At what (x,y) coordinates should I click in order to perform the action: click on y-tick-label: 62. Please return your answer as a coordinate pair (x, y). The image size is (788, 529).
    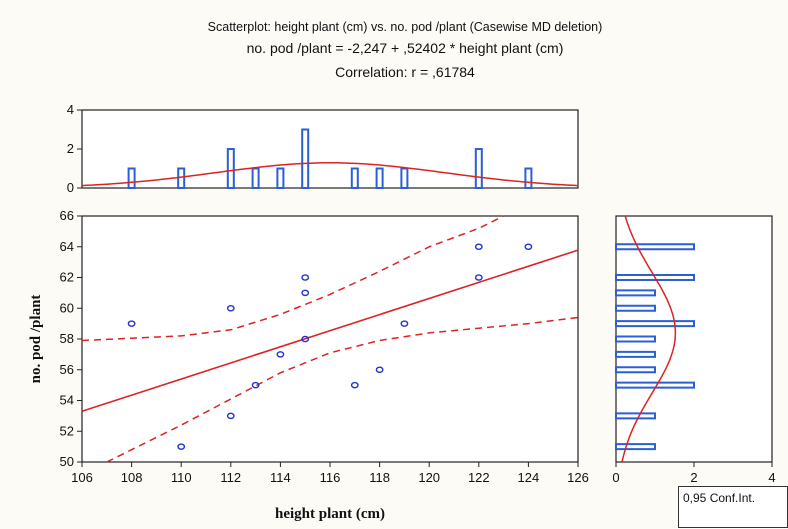
    Looking at the image, I should click on (67, 277).